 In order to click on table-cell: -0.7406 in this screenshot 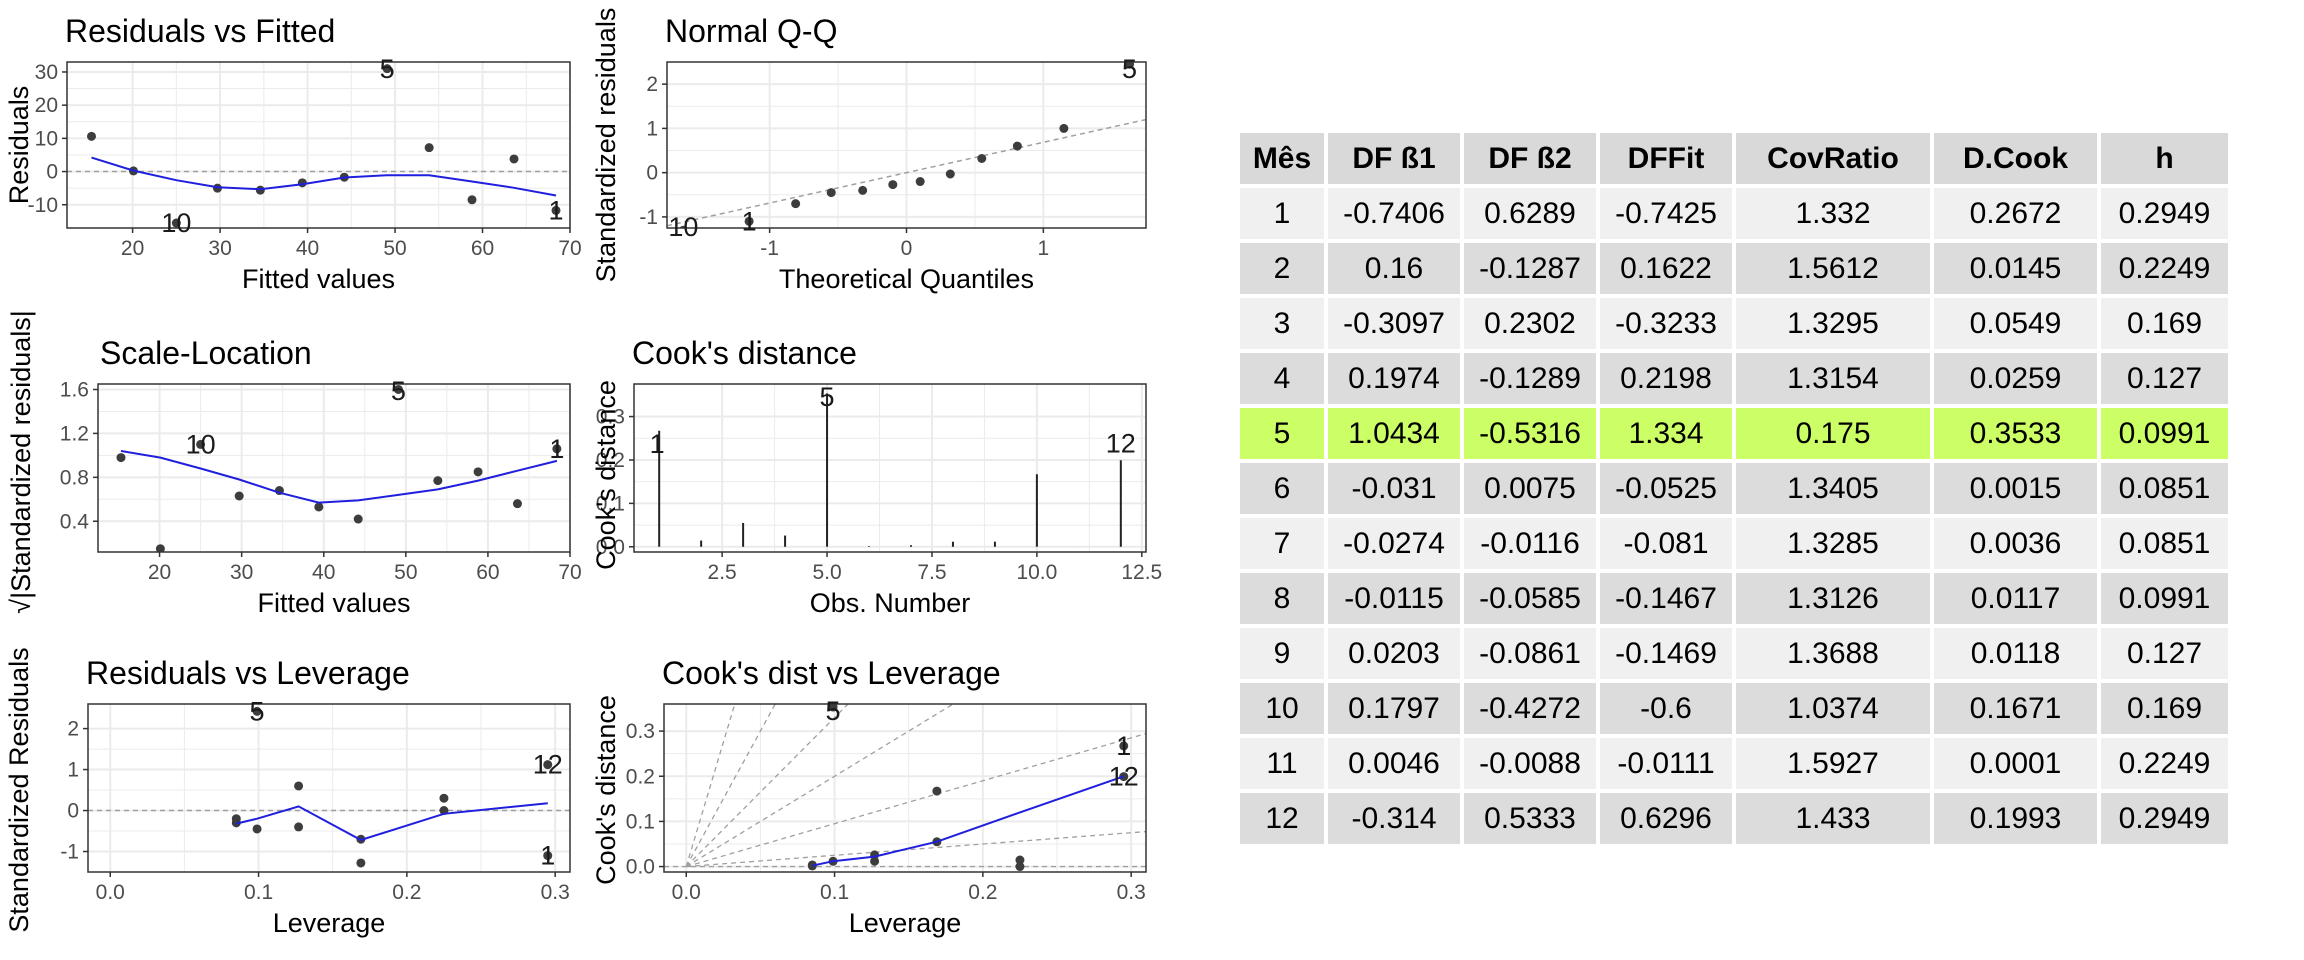, I will do `click(1394, 213)`.